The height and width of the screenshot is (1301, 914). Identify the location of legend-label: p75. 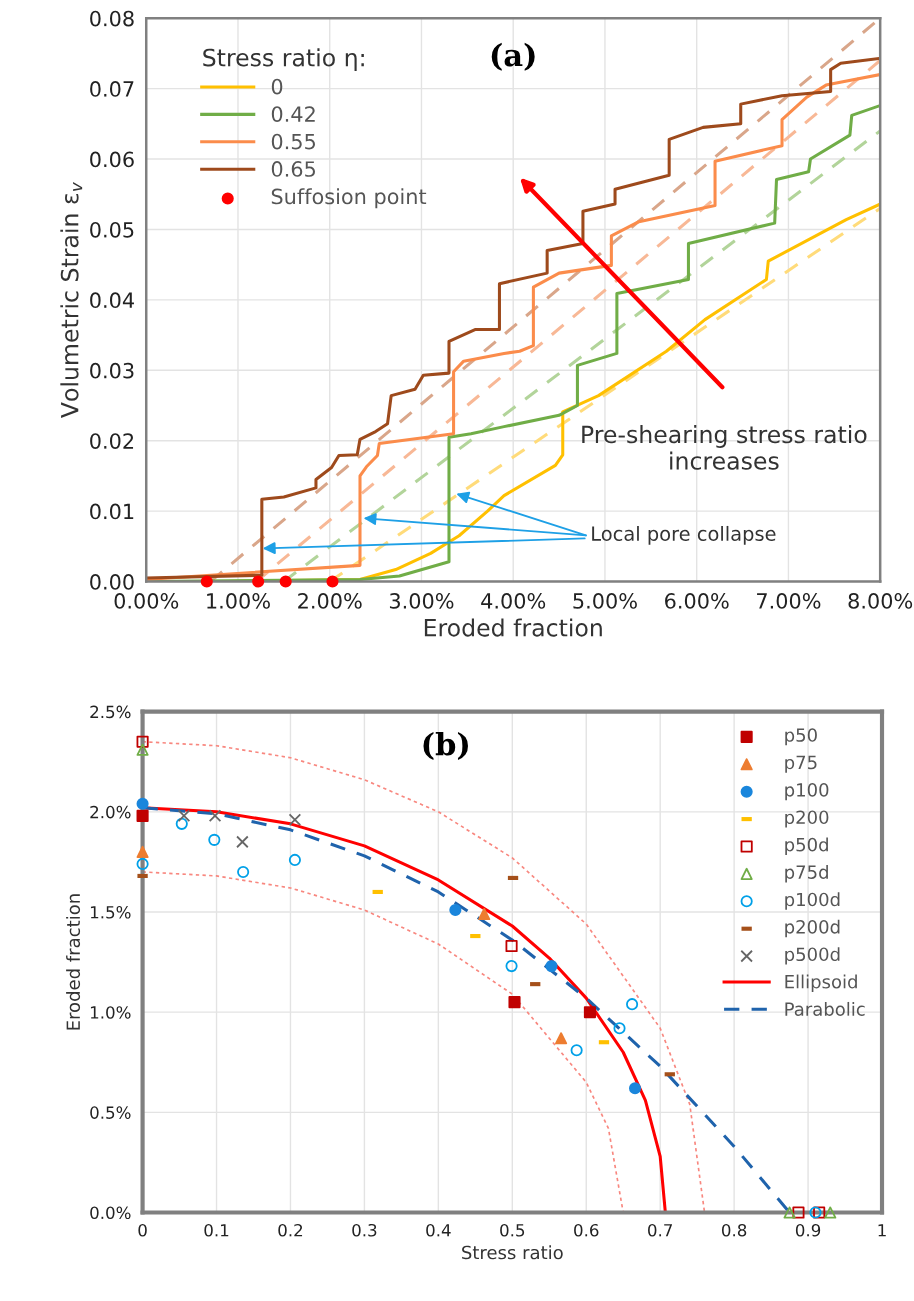
(801, 764).